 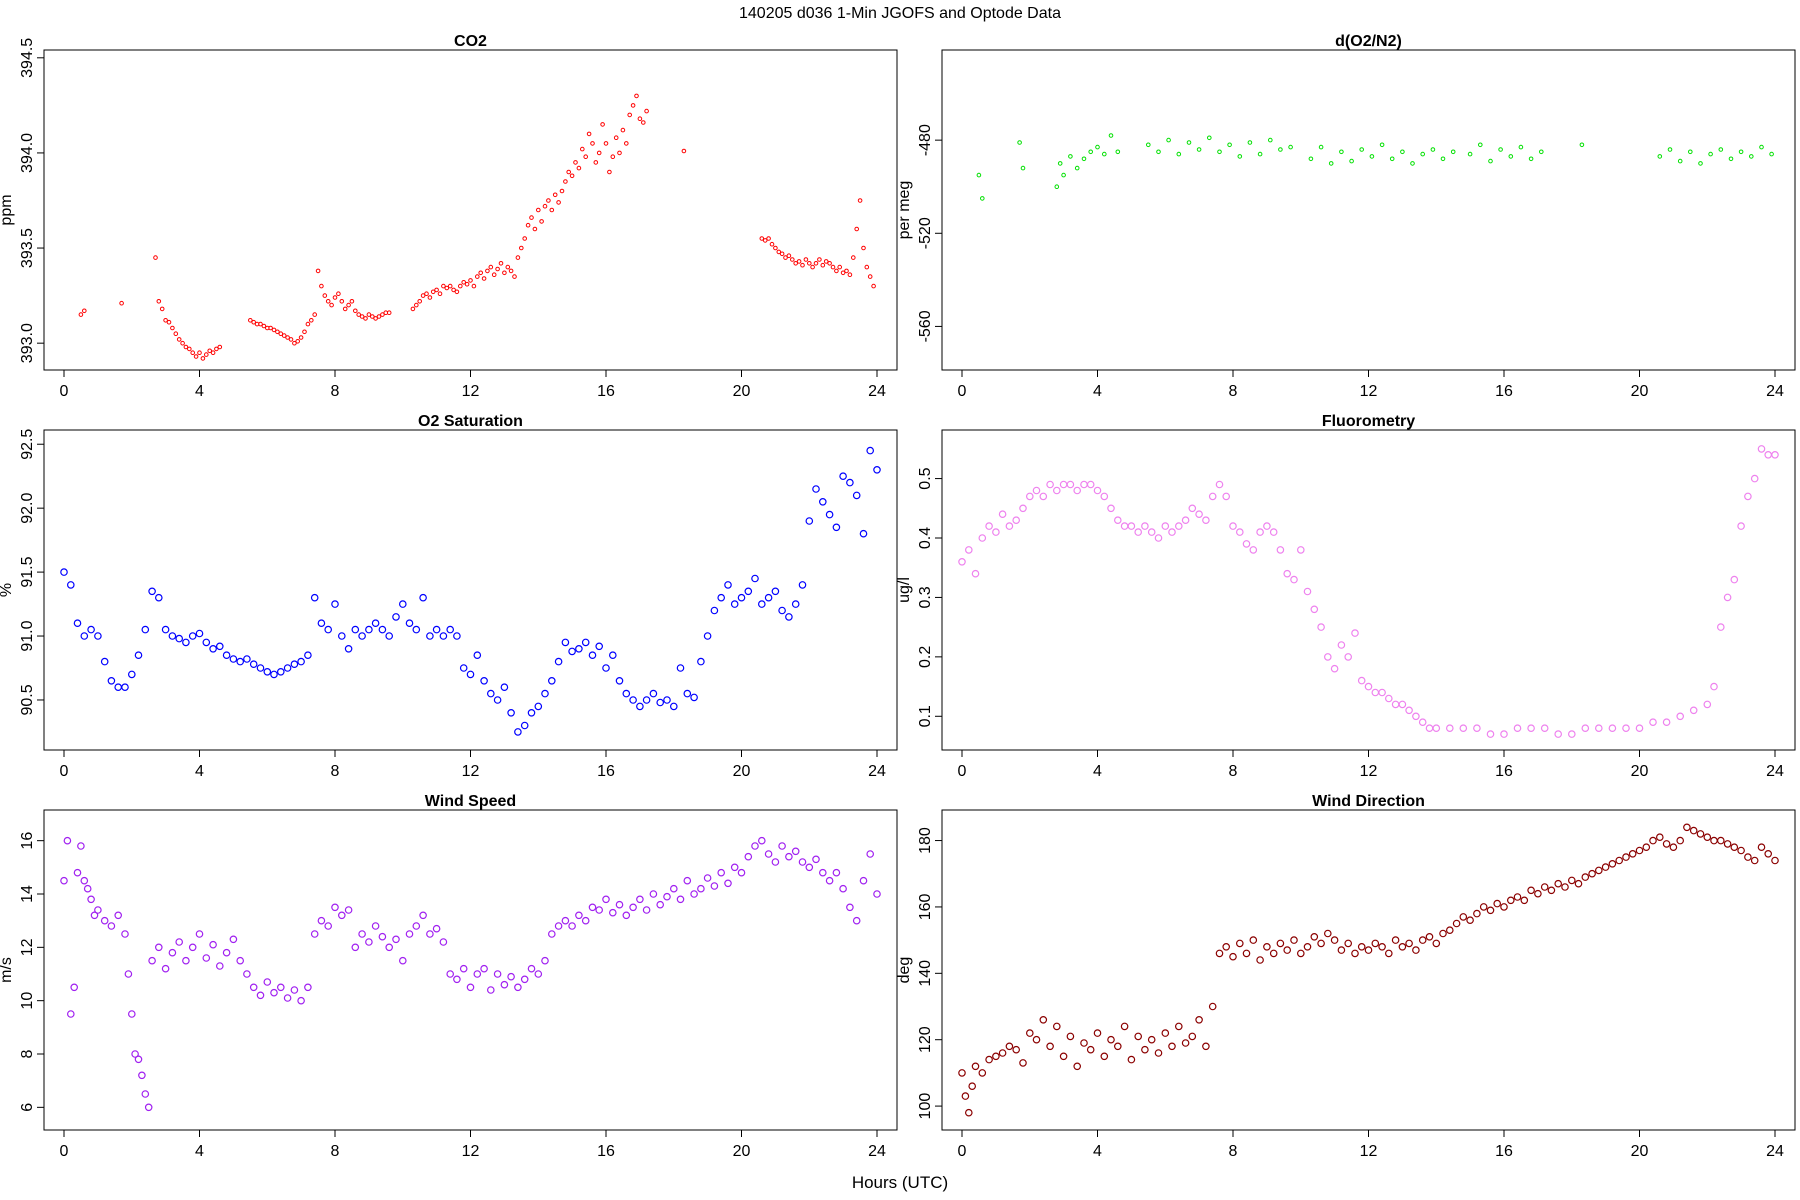 I want to click on do2n2-xtick-label: 0, so click(x=962, y=391).